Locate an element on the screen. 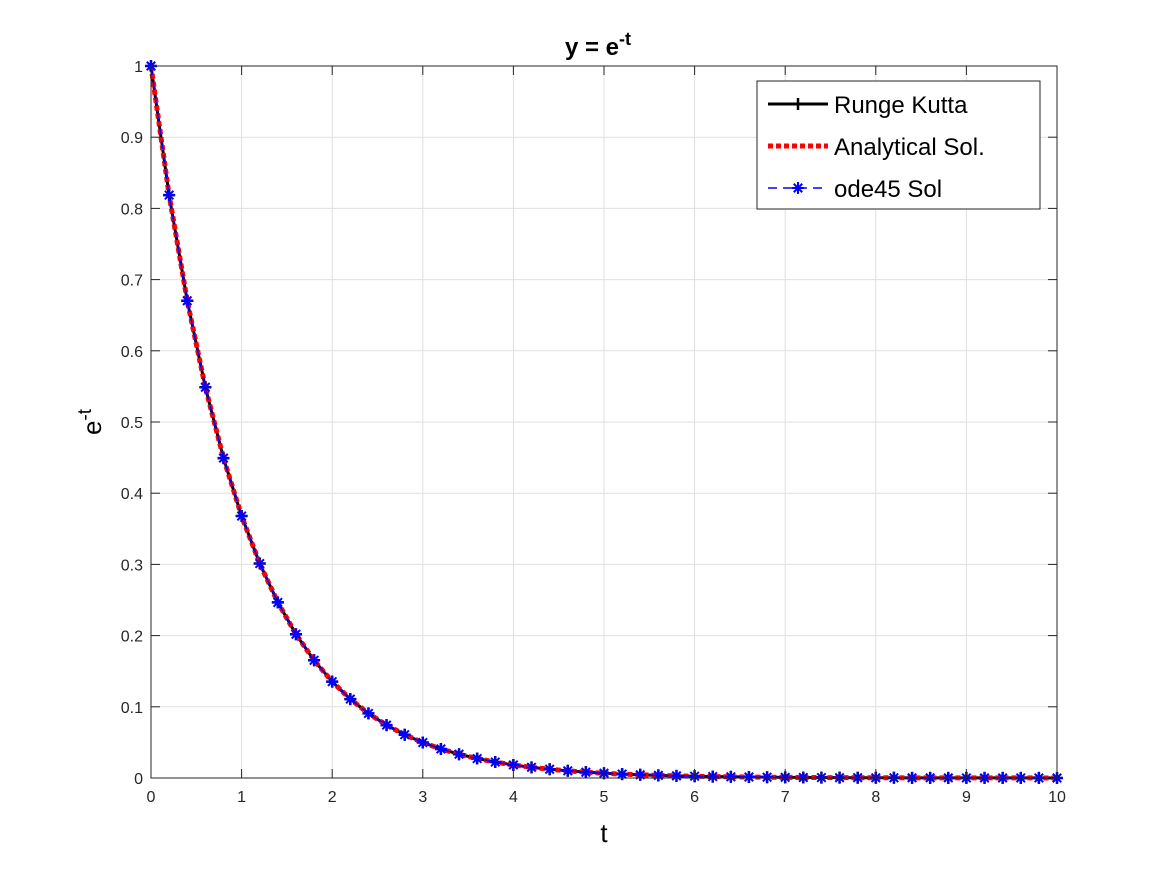 The width and height of the screenshot is (1167, 875). x-tick-label: 0 is located at coordinates (151, 797).